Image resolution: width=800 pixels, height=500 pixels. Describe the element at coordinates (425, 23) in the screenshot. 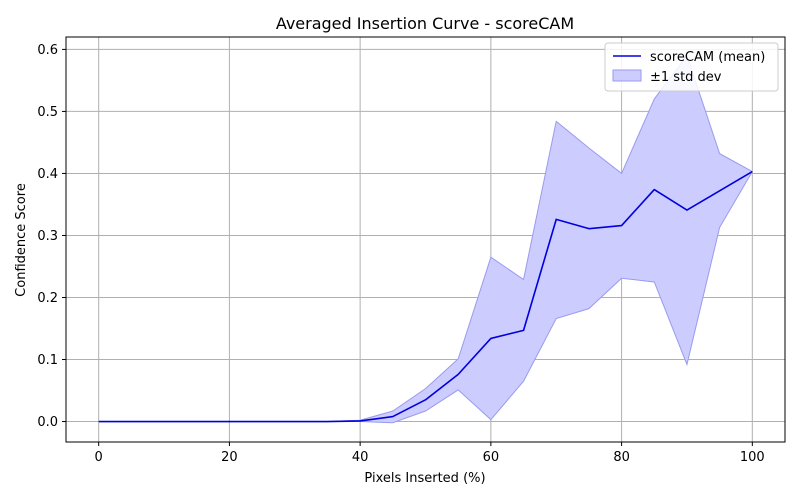

I see `chart-title: Averaged Insertion Curve - scoreCAM` at that location.